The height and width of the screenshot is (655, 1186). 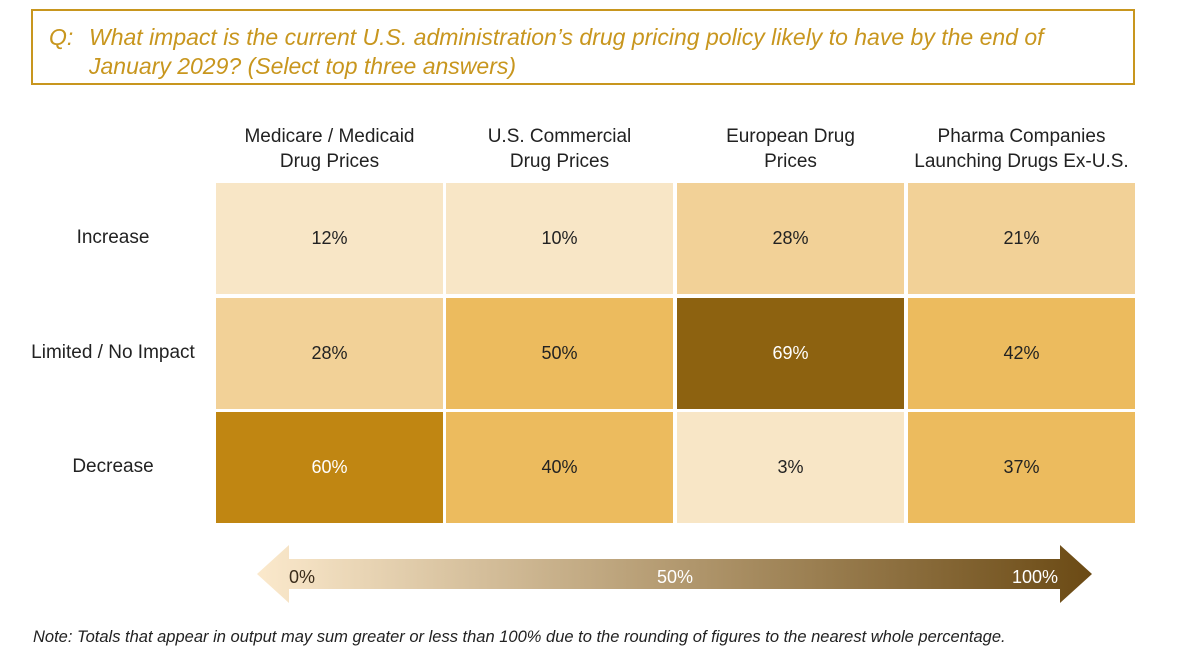 What do you see at coordinates (61, 37) in the screenshot?
I see `question-prefix: Q:` at bounding box center [61, 37].